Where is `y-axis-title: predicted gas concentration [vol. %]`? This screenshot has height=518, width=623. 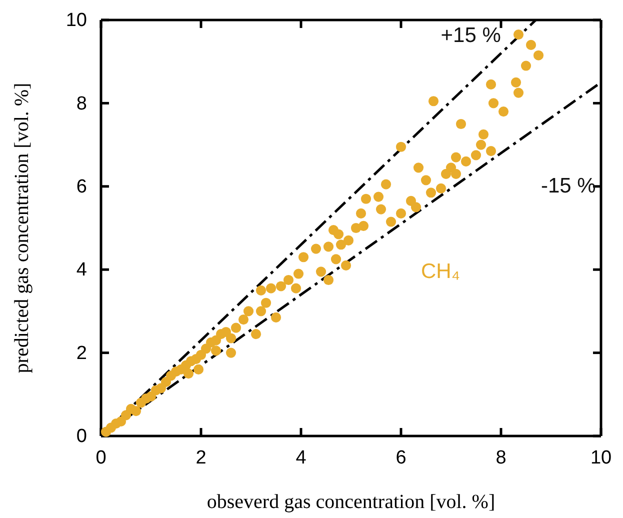
y-axis-title: predicted gas concentration [vol. %] is located at coordinates (22, 228).